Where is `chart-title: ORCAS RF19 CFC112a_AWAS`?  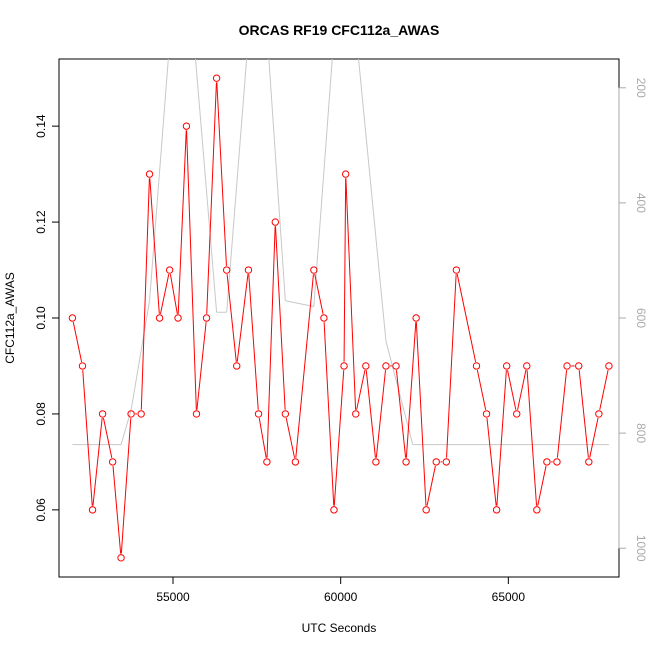 chart-title: ORCAS RF19 CFC112a_AWAS is located at coordinates (339, 30).